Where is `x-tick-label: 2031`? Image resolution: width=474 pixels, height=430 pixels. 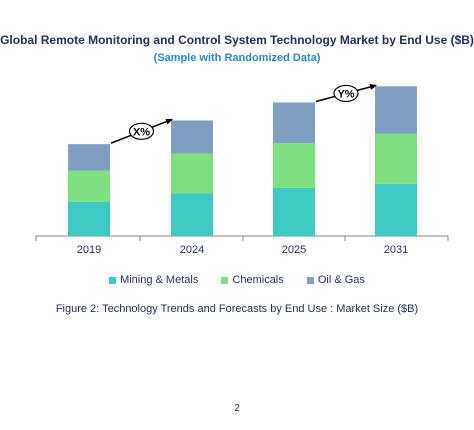 x-tick-label: 2031 is located at coordinates (396, 250).